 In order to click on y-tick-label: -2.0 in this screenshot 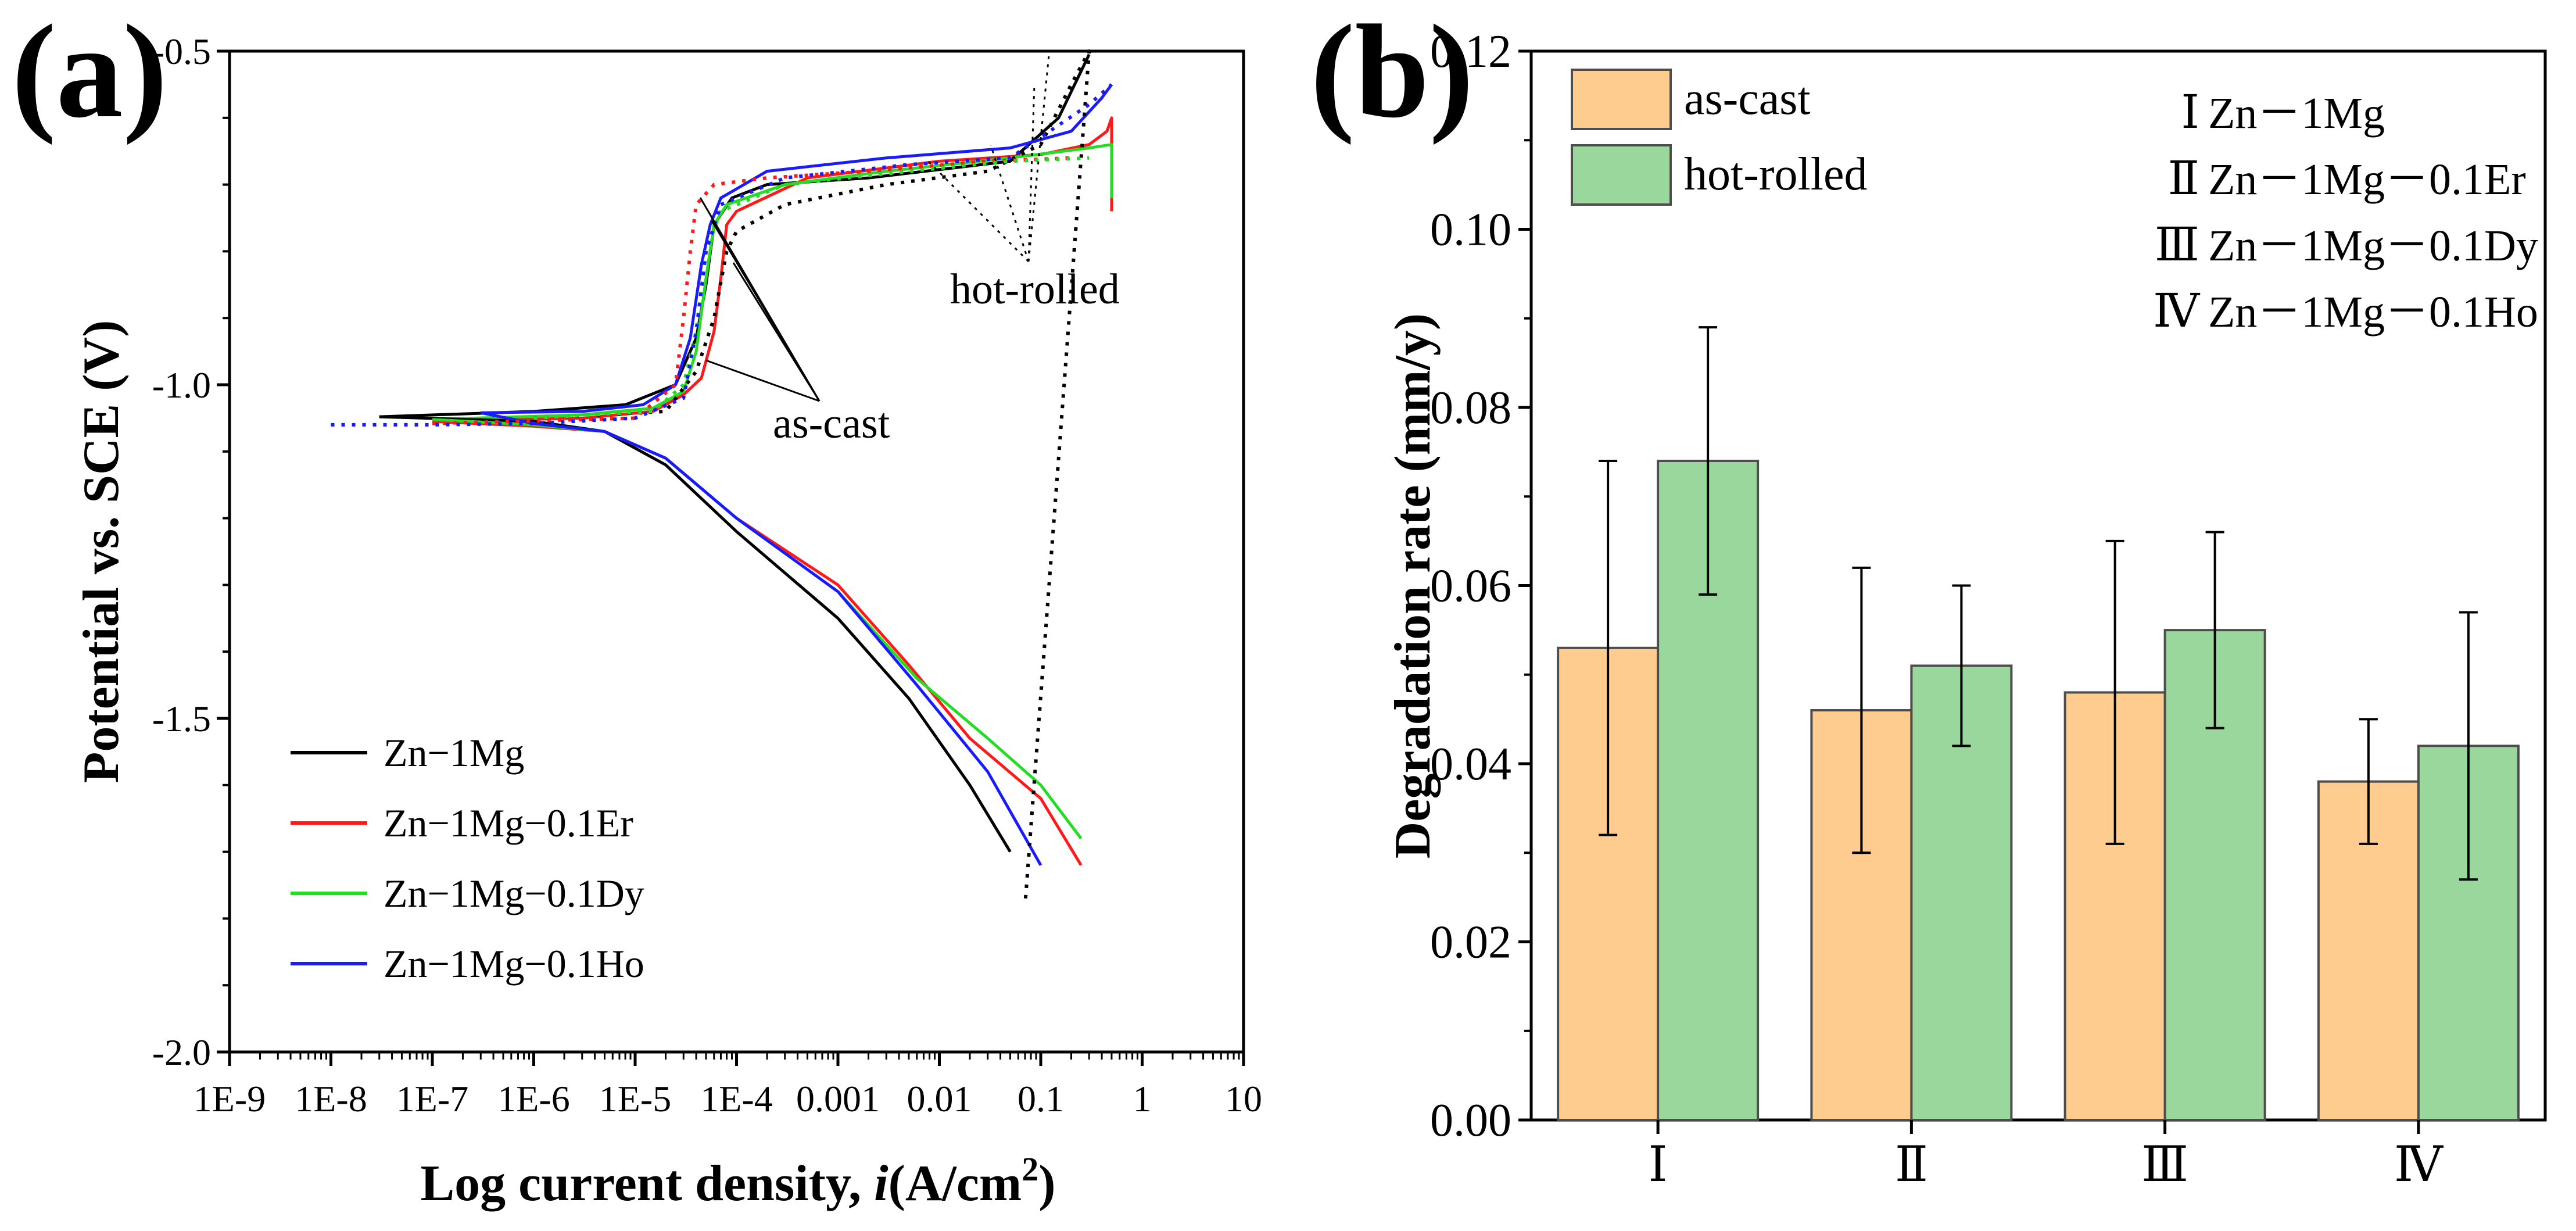, I will do `click(181, 1052)`.